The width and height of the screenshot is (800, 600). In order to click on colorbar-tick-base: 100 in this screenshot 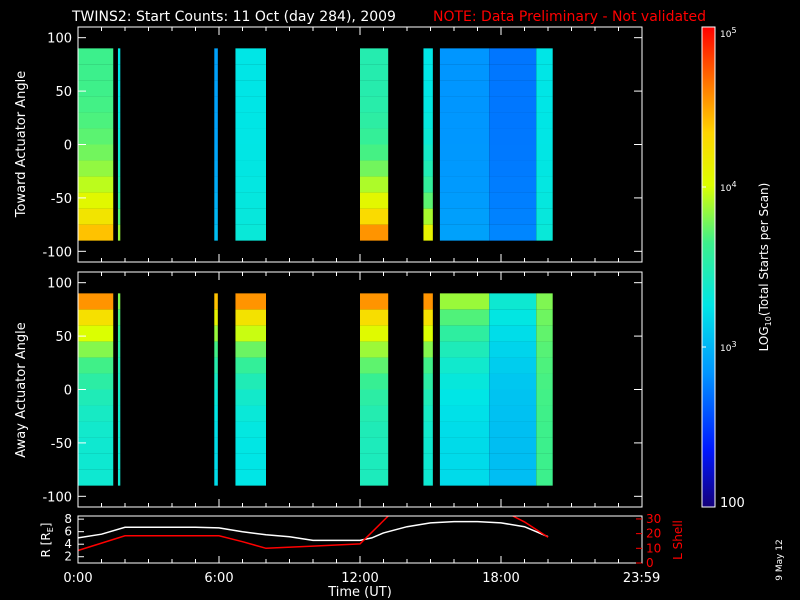, I will do `click(732, 503)`.